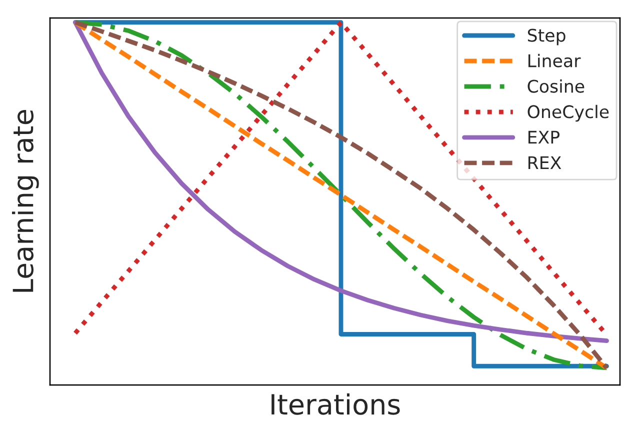  I want to click on x-axis-title: Iterations, so click(336, 404).